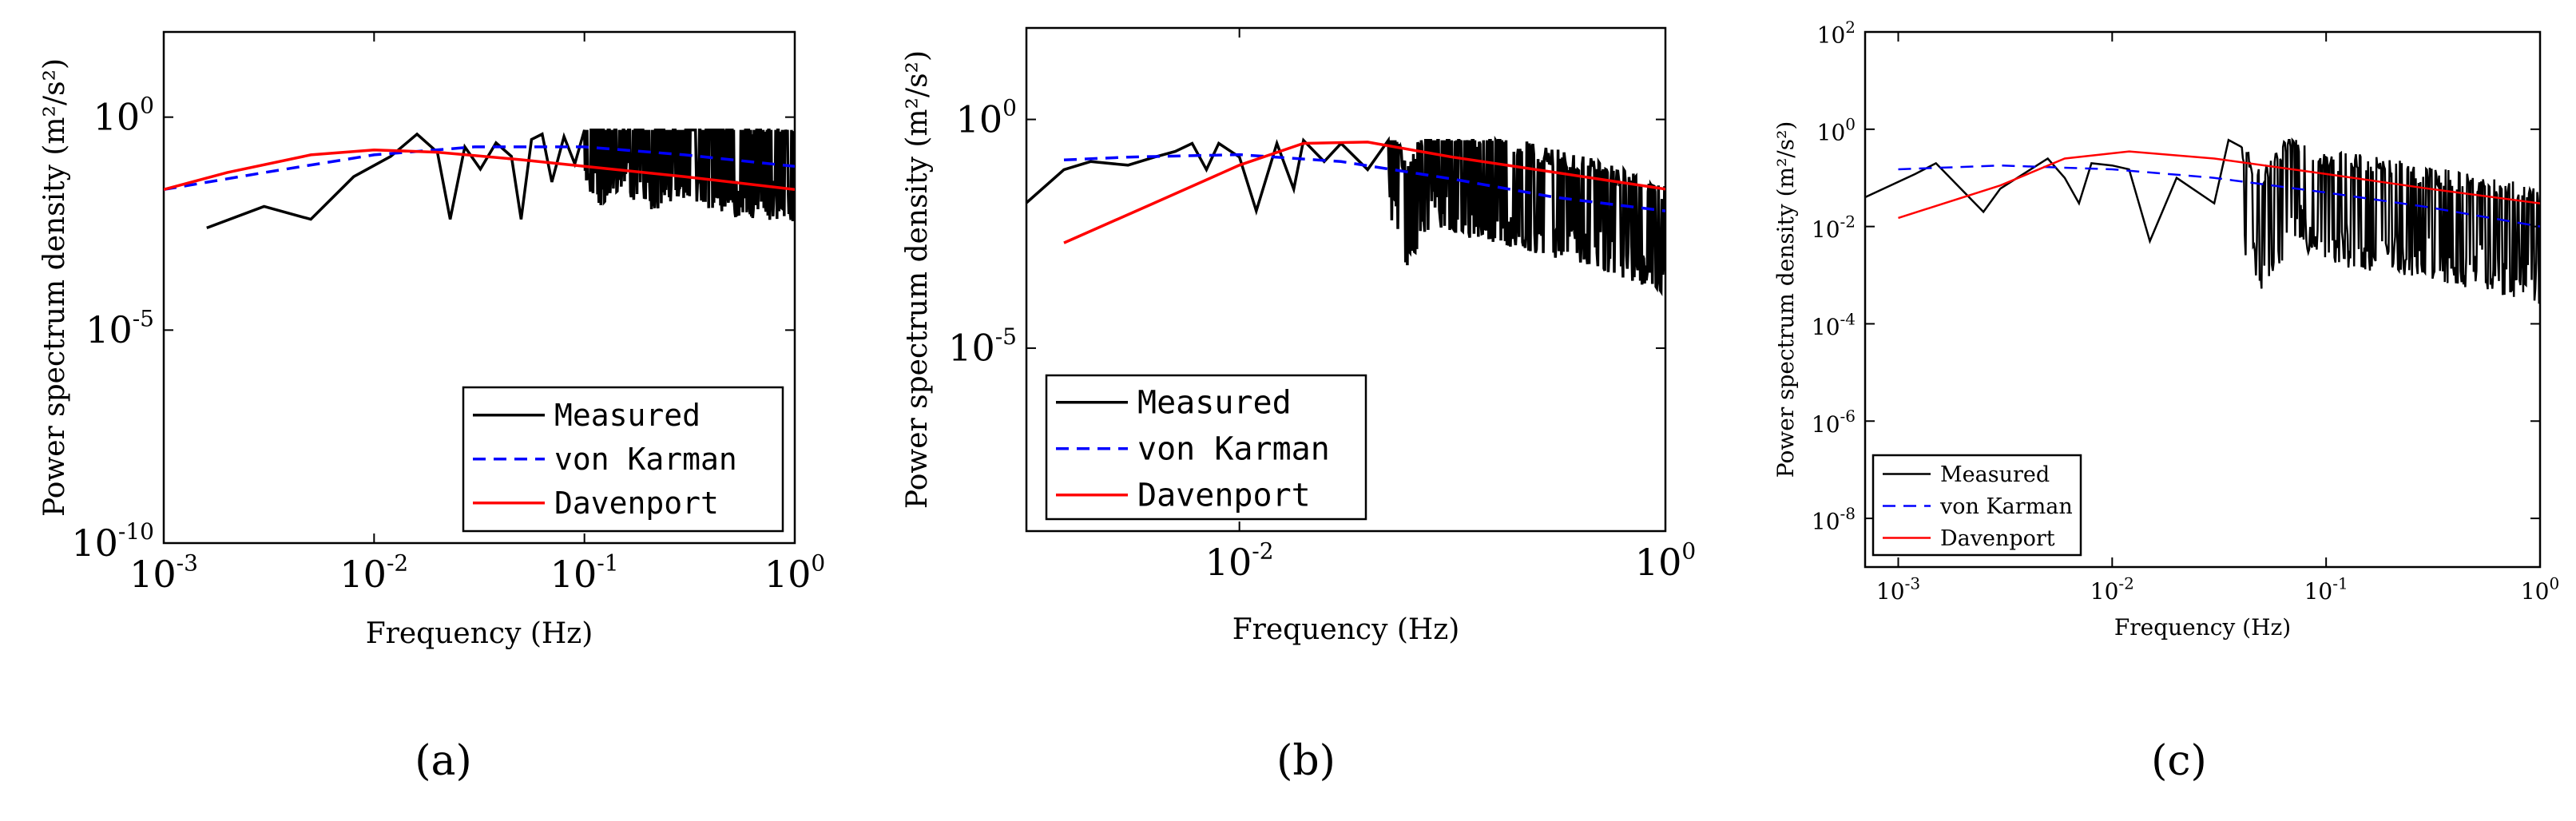  Describe the element at coordinates (1834, 228) in the screenshot. I see `y-tick-label: 10⁻²` at that location.